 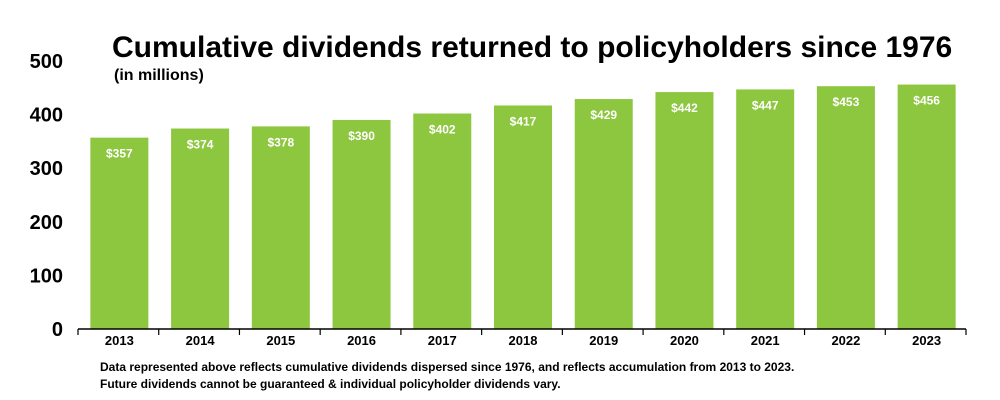 I want to click on data-label-2019: $429, so click(x=603, y=115).